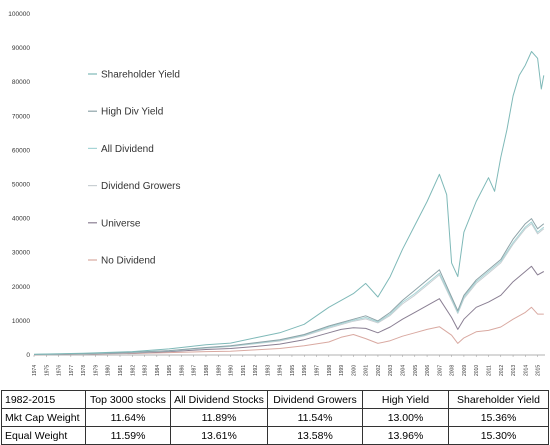 The image size is (550, 445). Describe the element at coordinates (405, 417) in the screenshot. I see `table-cell: 13.00%` at that location.